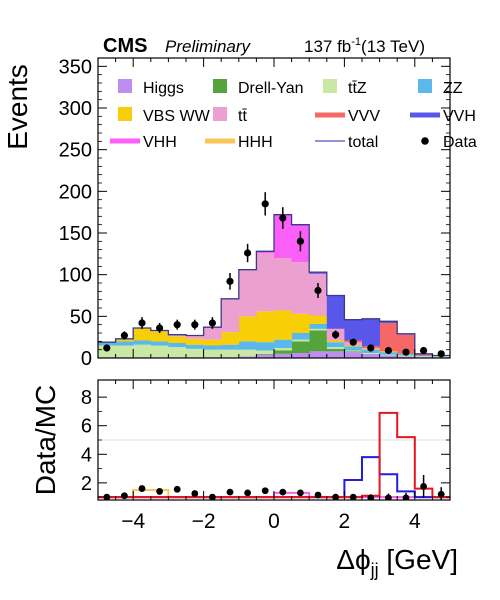  I want to click on lumi-label: 137 fb-1(13 TeV), so click(364, 46).